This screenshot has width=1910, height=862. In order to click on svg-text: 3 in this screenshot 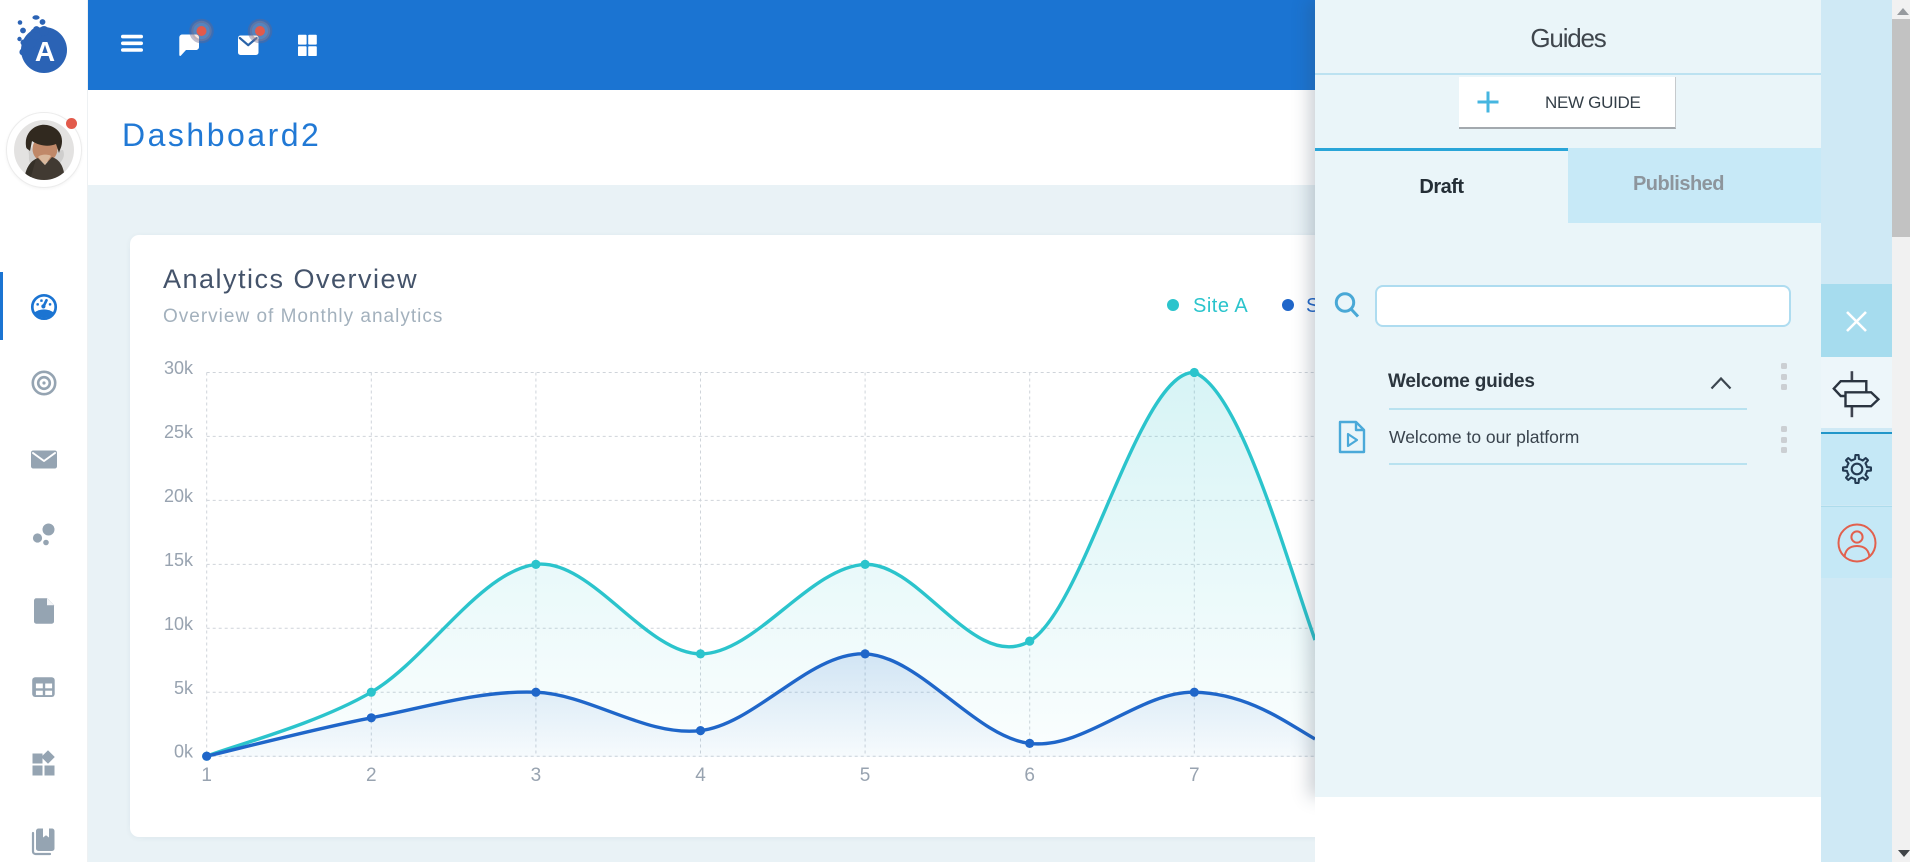, I will do `click(536, 775)`.